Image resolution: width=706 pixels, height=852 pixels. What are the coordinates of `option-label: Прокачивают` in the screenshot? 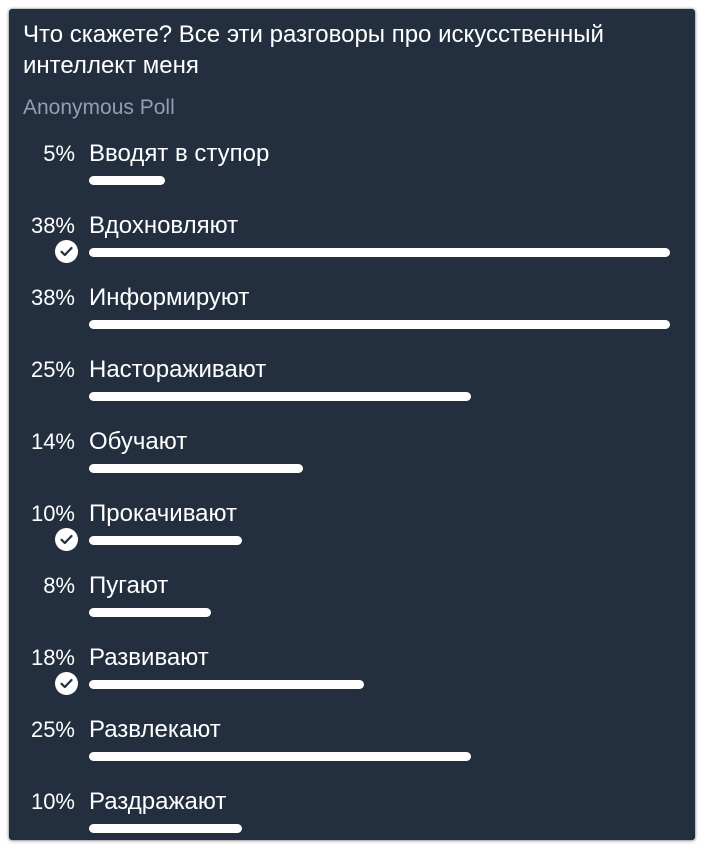 It's located at (163, 513).